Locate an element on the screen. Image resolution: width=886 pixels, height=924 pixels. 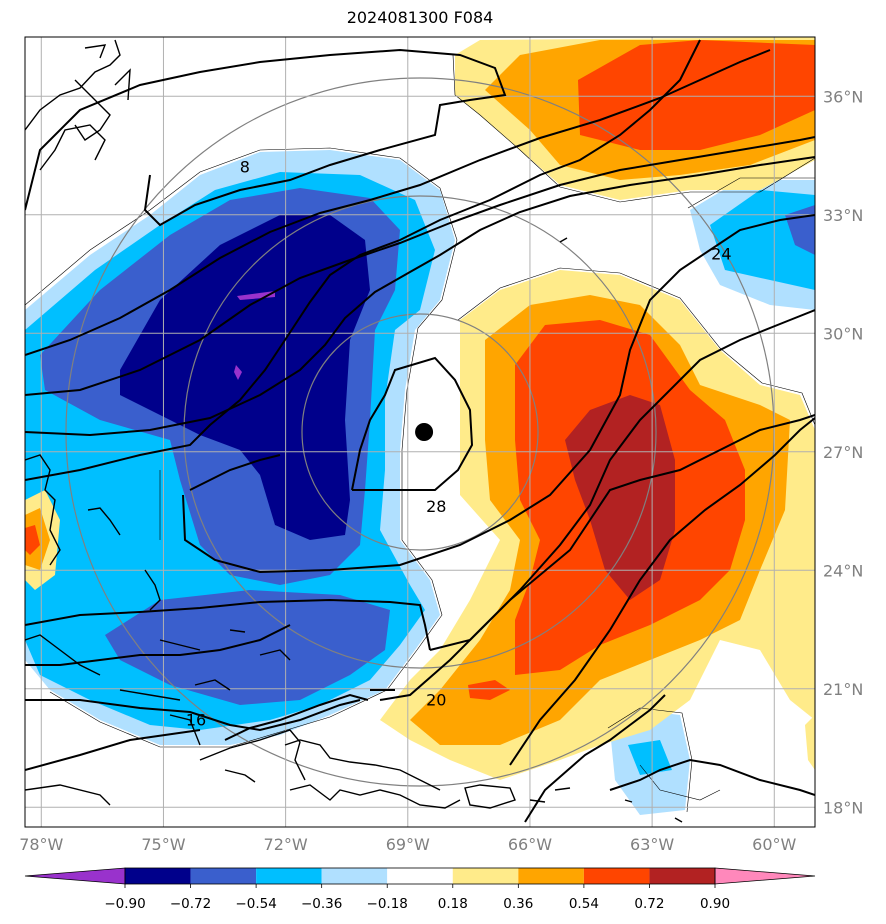
storm-center-dot is located at coordinates (424, 432).